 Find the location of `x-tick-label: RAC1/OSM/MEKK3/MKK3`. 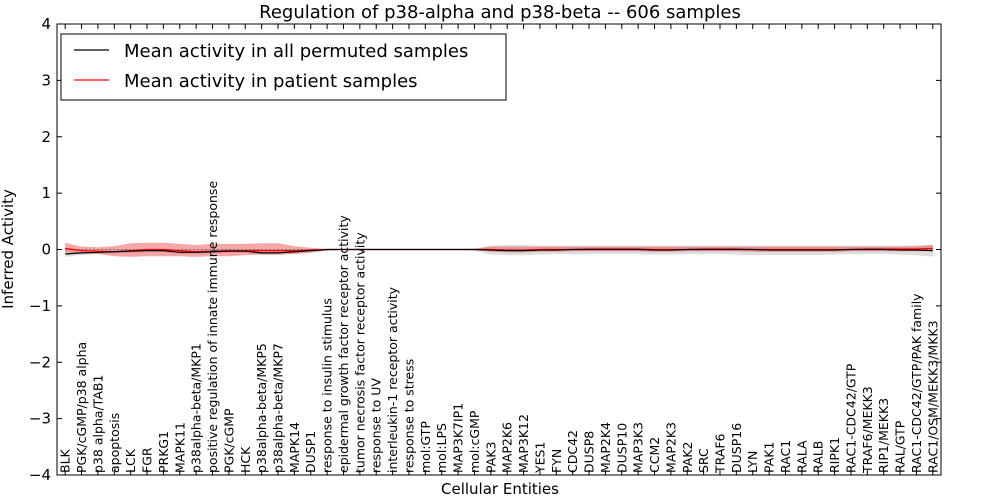

x-tick-label: RAC1/OSM/MEKK3/MKK3 is located at coordinates (932, 396).